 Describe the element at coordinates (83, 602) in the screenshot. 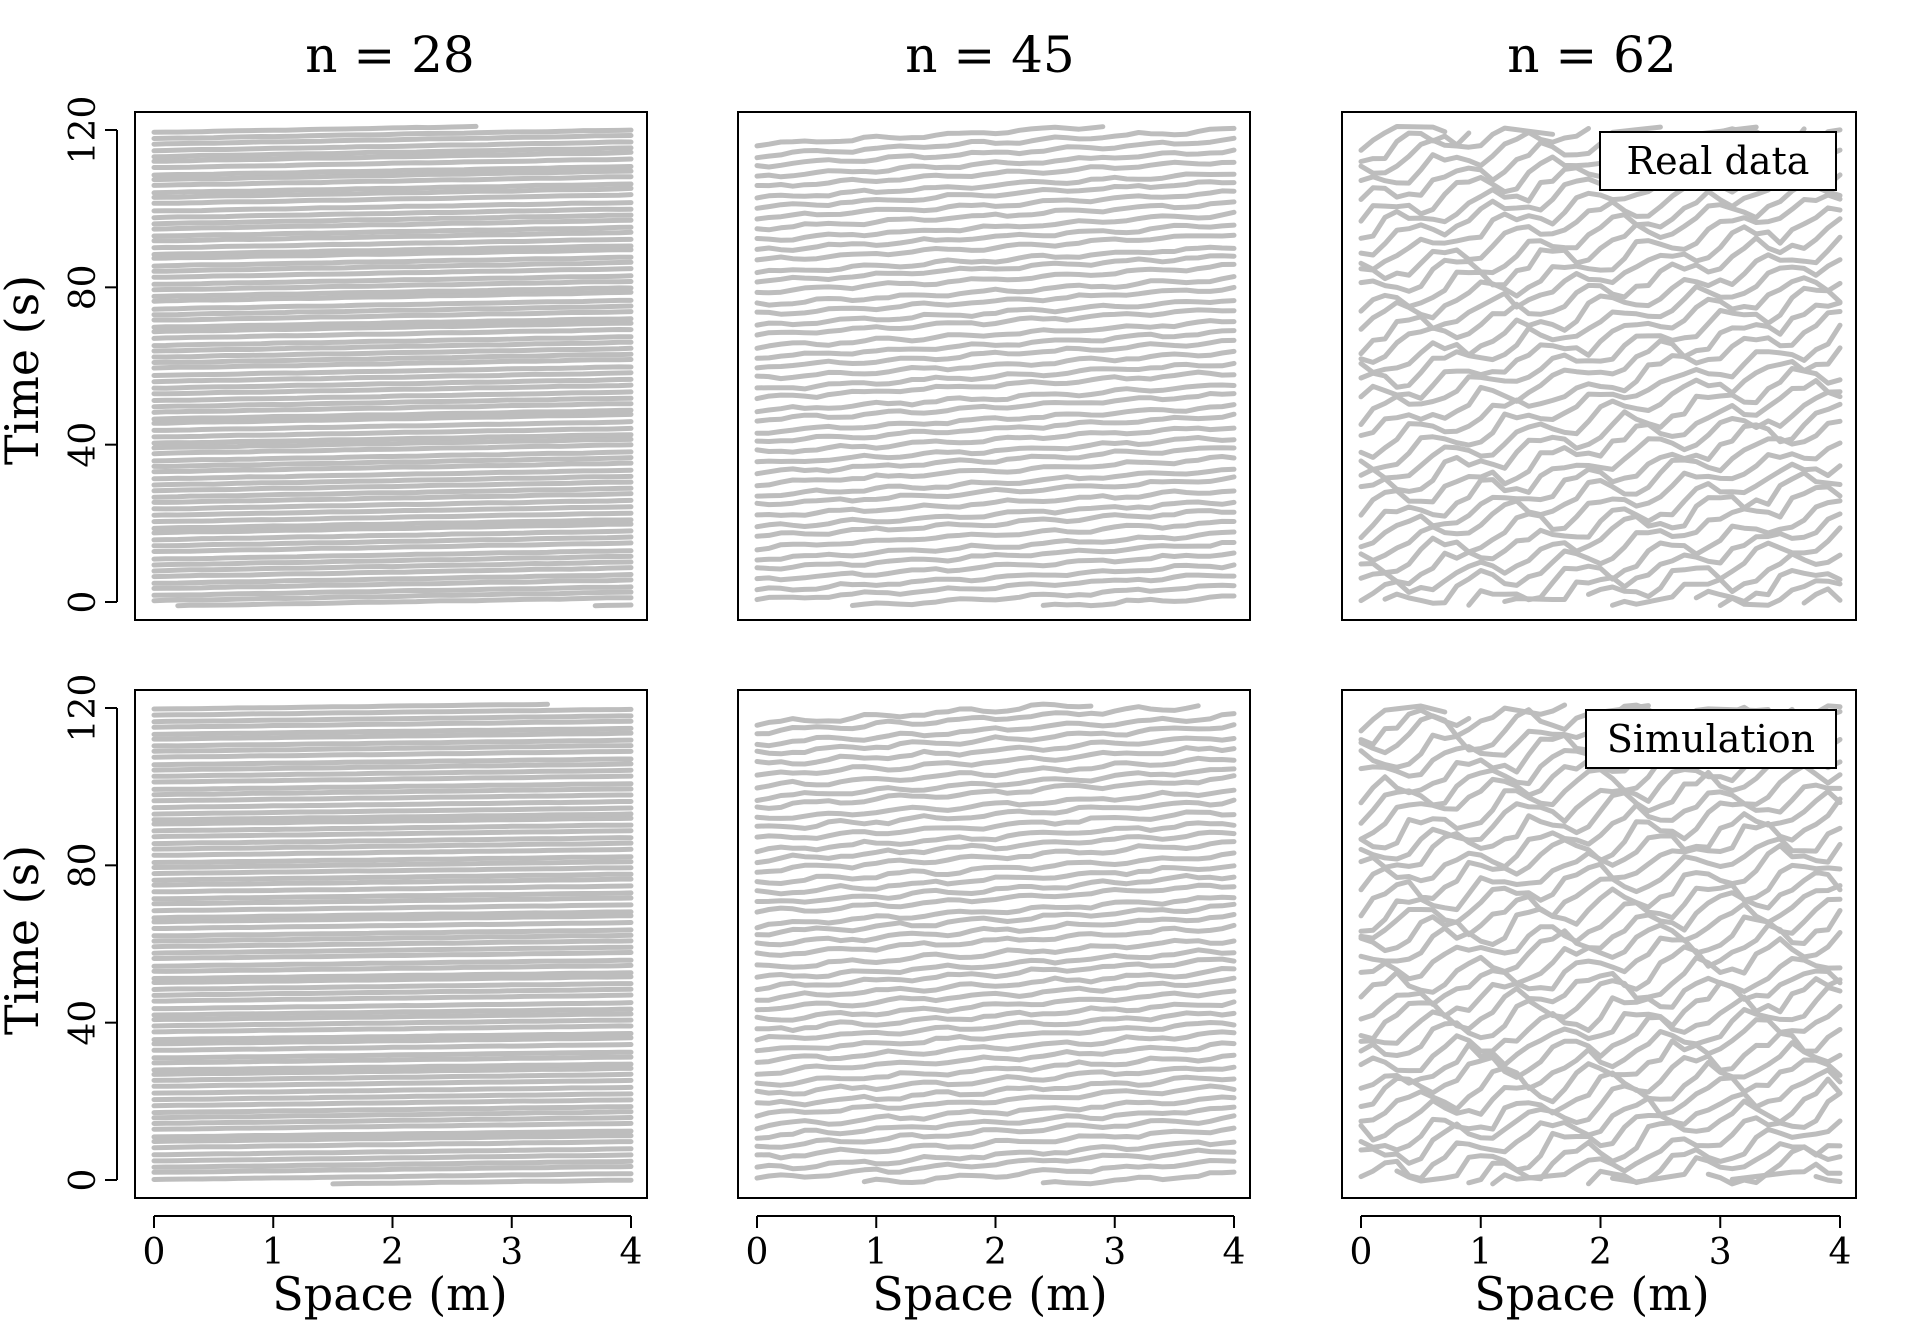

I see `y-tick-label: 0` at that location.